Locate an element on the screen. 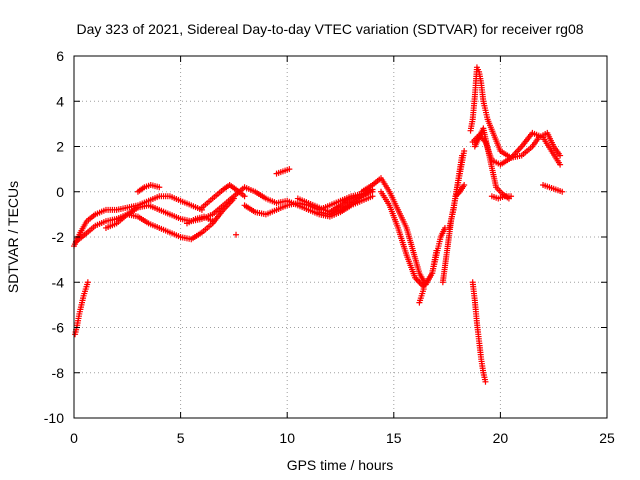 This screenshot has width=640, height=480. y-tick-label: -8 is located at coordinates (58, 373).